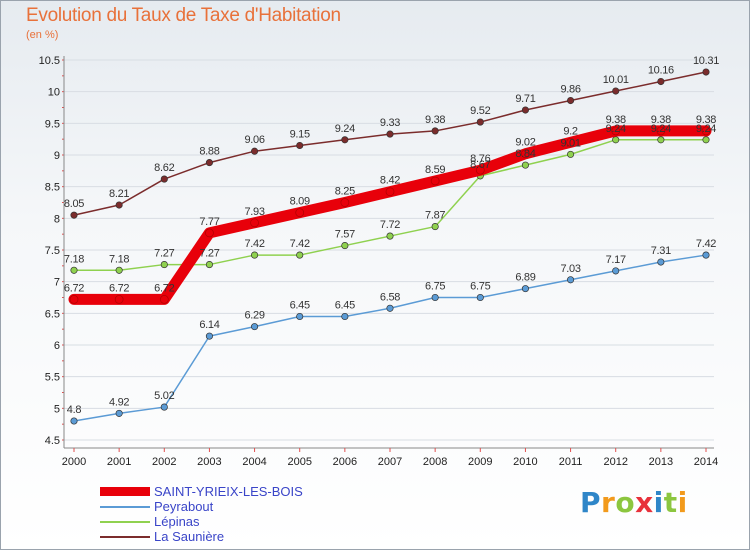  What do you see at coordinates (164, 396) in the screenshot?
I see `data-label: 5.02` at bounding box center [164, 396].